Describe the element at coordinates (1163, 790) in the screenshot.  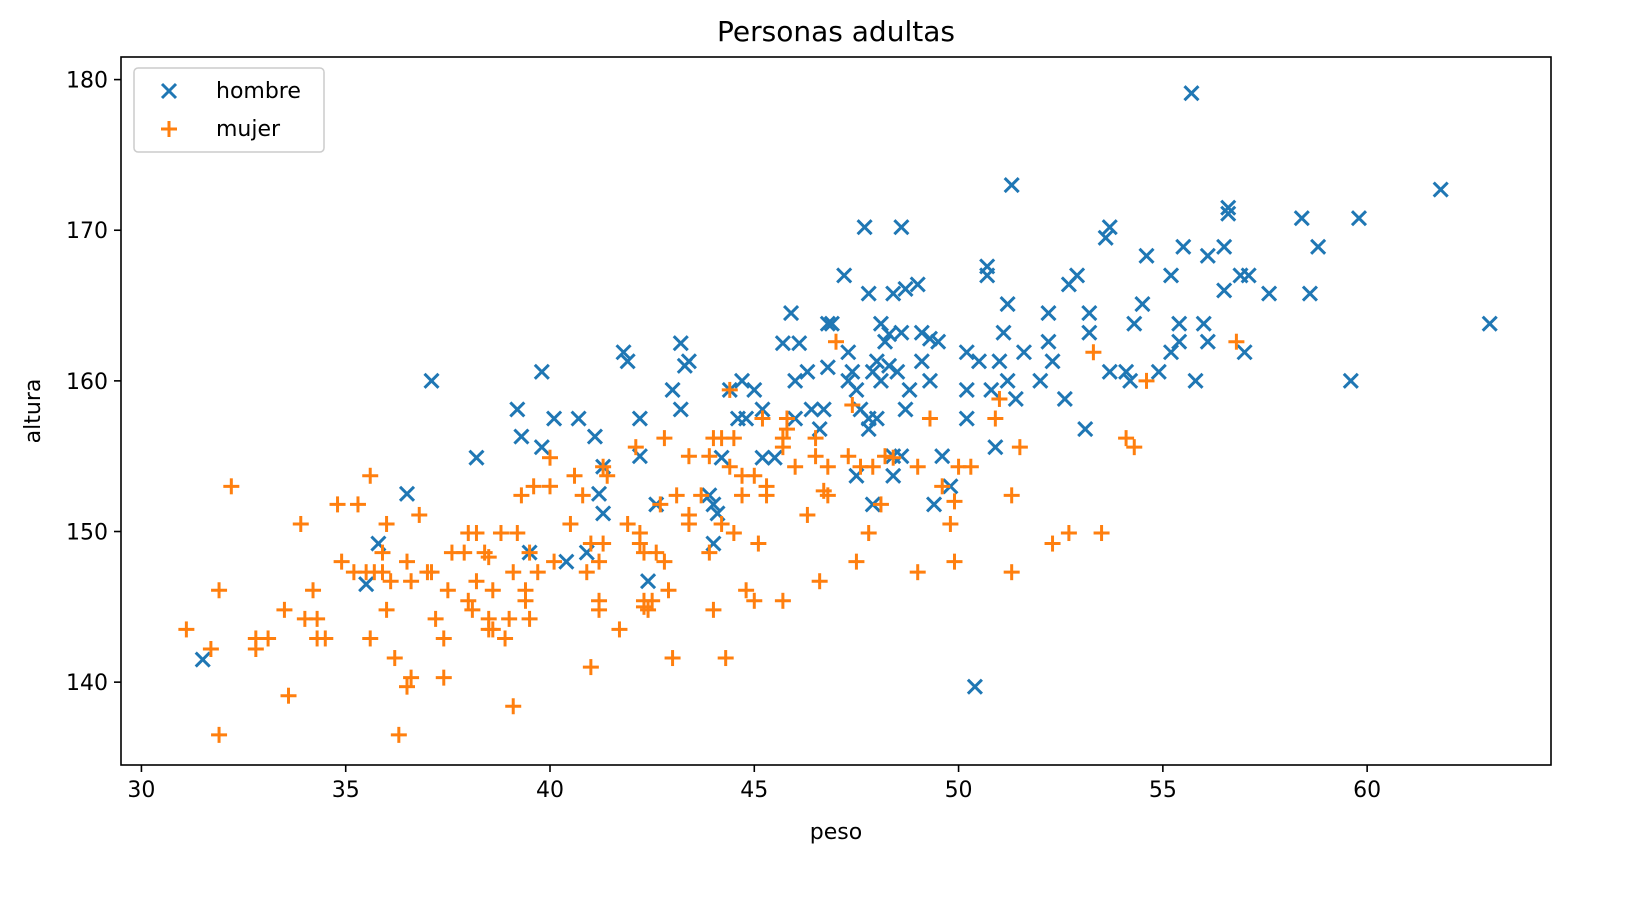
I see `x-tick-label: 55` at that location.